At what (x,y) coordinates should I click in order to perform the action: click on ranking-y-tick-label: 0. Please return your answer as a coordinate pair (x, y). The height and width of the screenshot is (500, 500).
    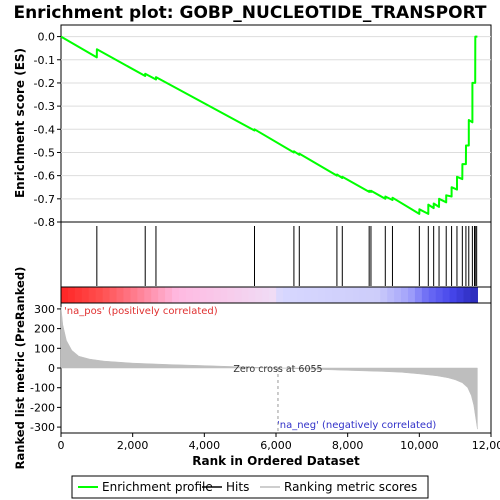
    Looking at the image, I should click on (51, 368).